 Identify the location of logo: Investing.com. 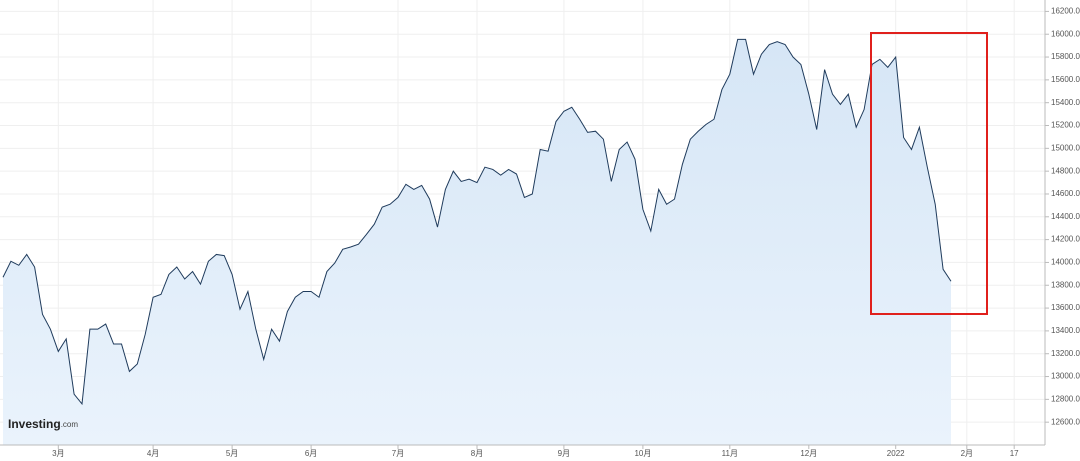
(43, 424).